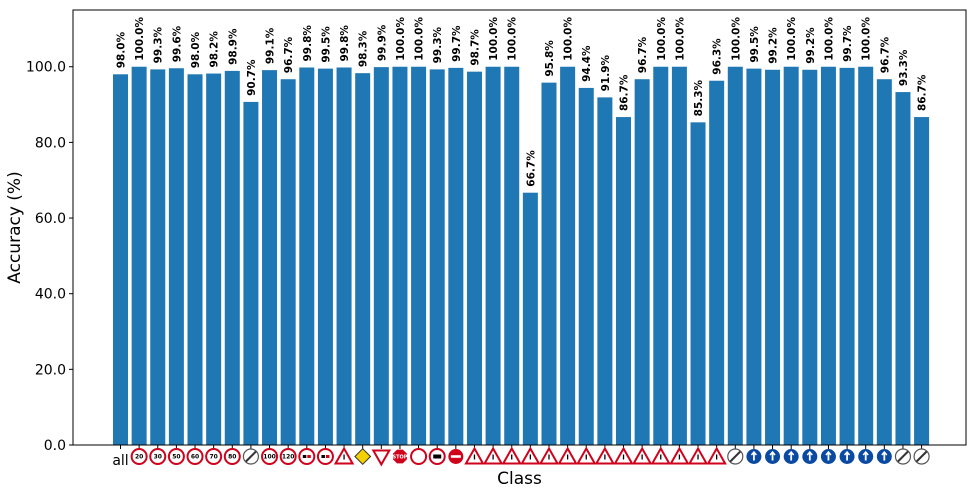 Image resolution: width=976 pixels, height=492 pixels. What do you see at coordinates (661, 256) in the screenshot?
I see `bar-children-crossing` at bounding box center [661, 256].